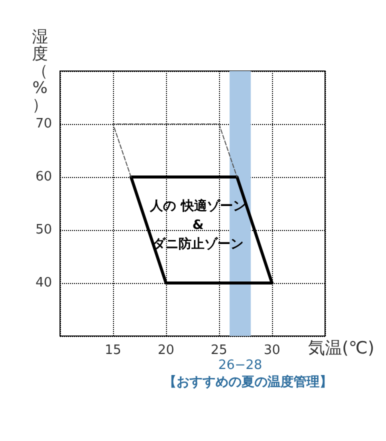 This screenshot has width=386, height=441. Describe the element at coordinates (43, 177) in the screenshot. I see `y-tick-label: 60` at that location.